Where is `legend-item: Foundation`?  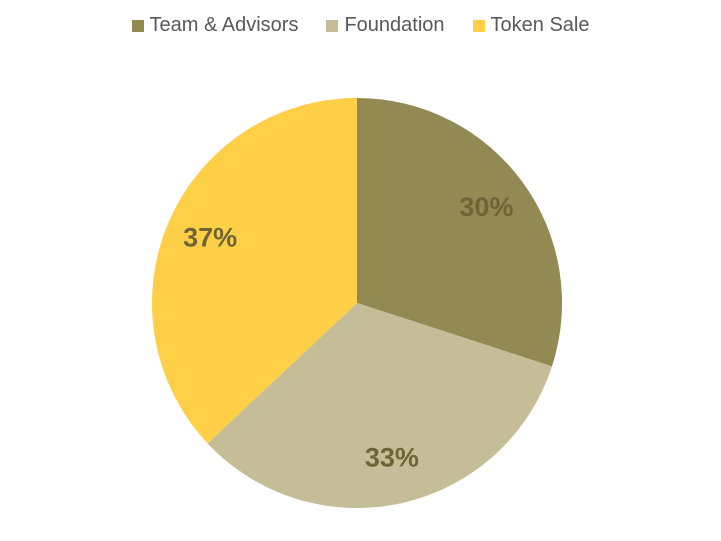
legend-item: Foundation is located at coordinates (385, 25).